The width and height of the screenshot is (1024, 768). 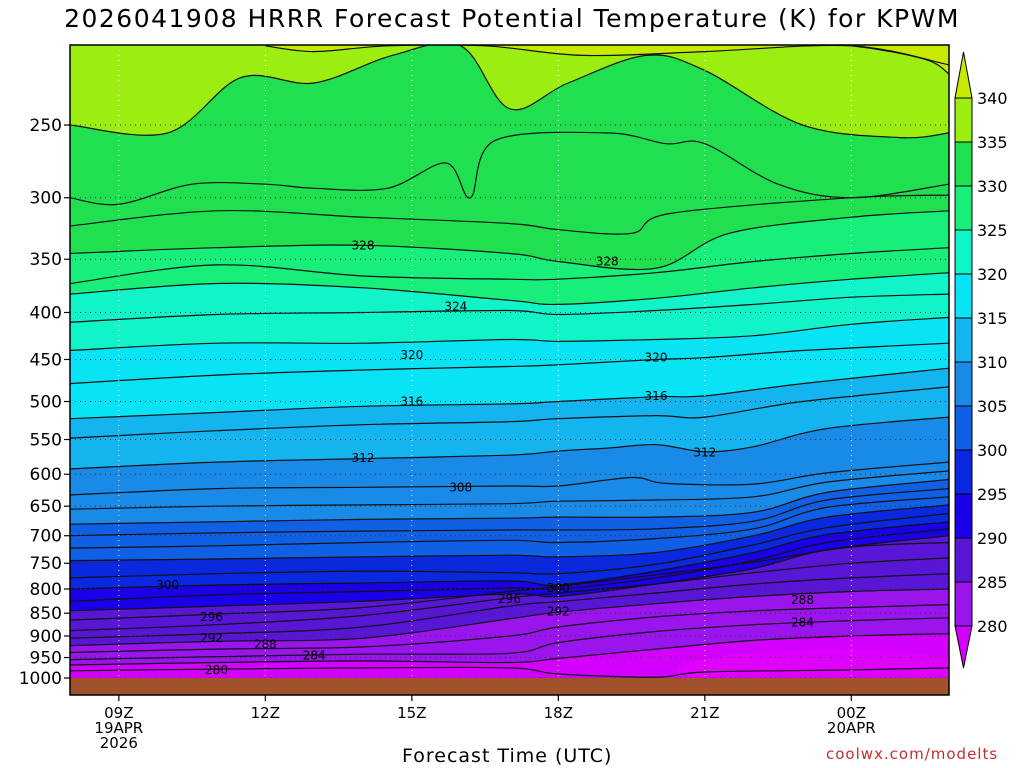 What do you see at coordinates (265, 645) in the screenshot?
I see `contour-label: 288` at bounding box center [265, 645].